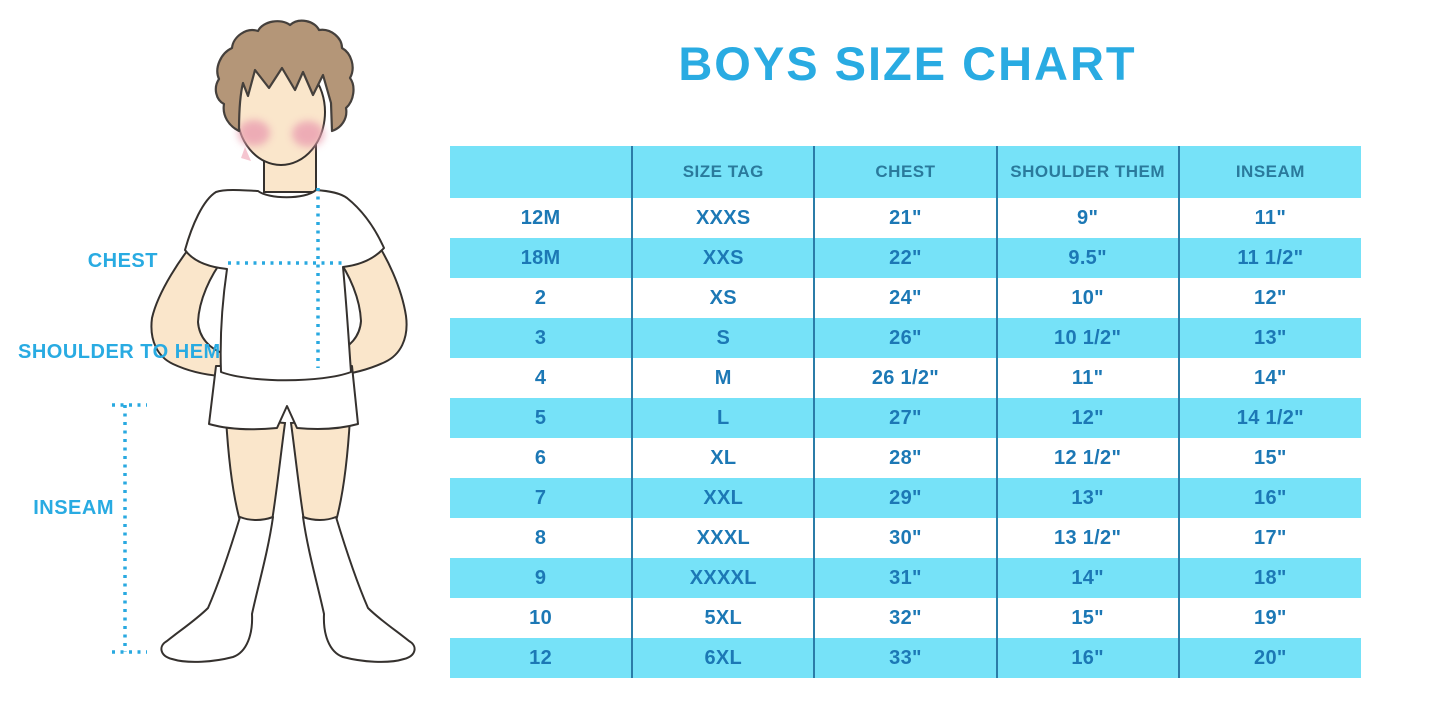  What do you see at coordinates (541, 578) in the screenshot?
I see `table-cell: 9` at bounding box center [541, 578].